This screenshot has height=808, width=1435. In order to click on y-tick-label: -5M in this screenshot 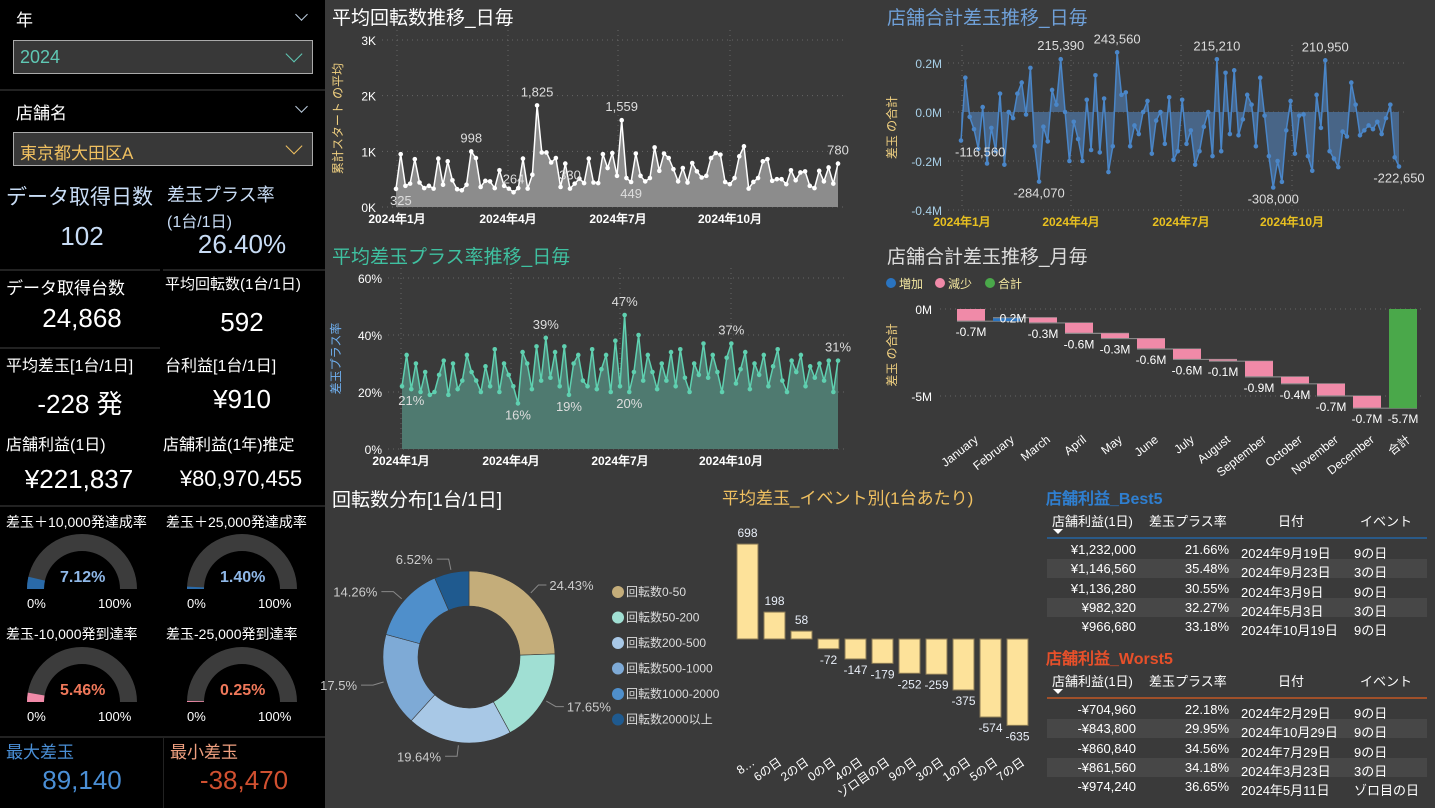, I will do `click(921, 397)`.